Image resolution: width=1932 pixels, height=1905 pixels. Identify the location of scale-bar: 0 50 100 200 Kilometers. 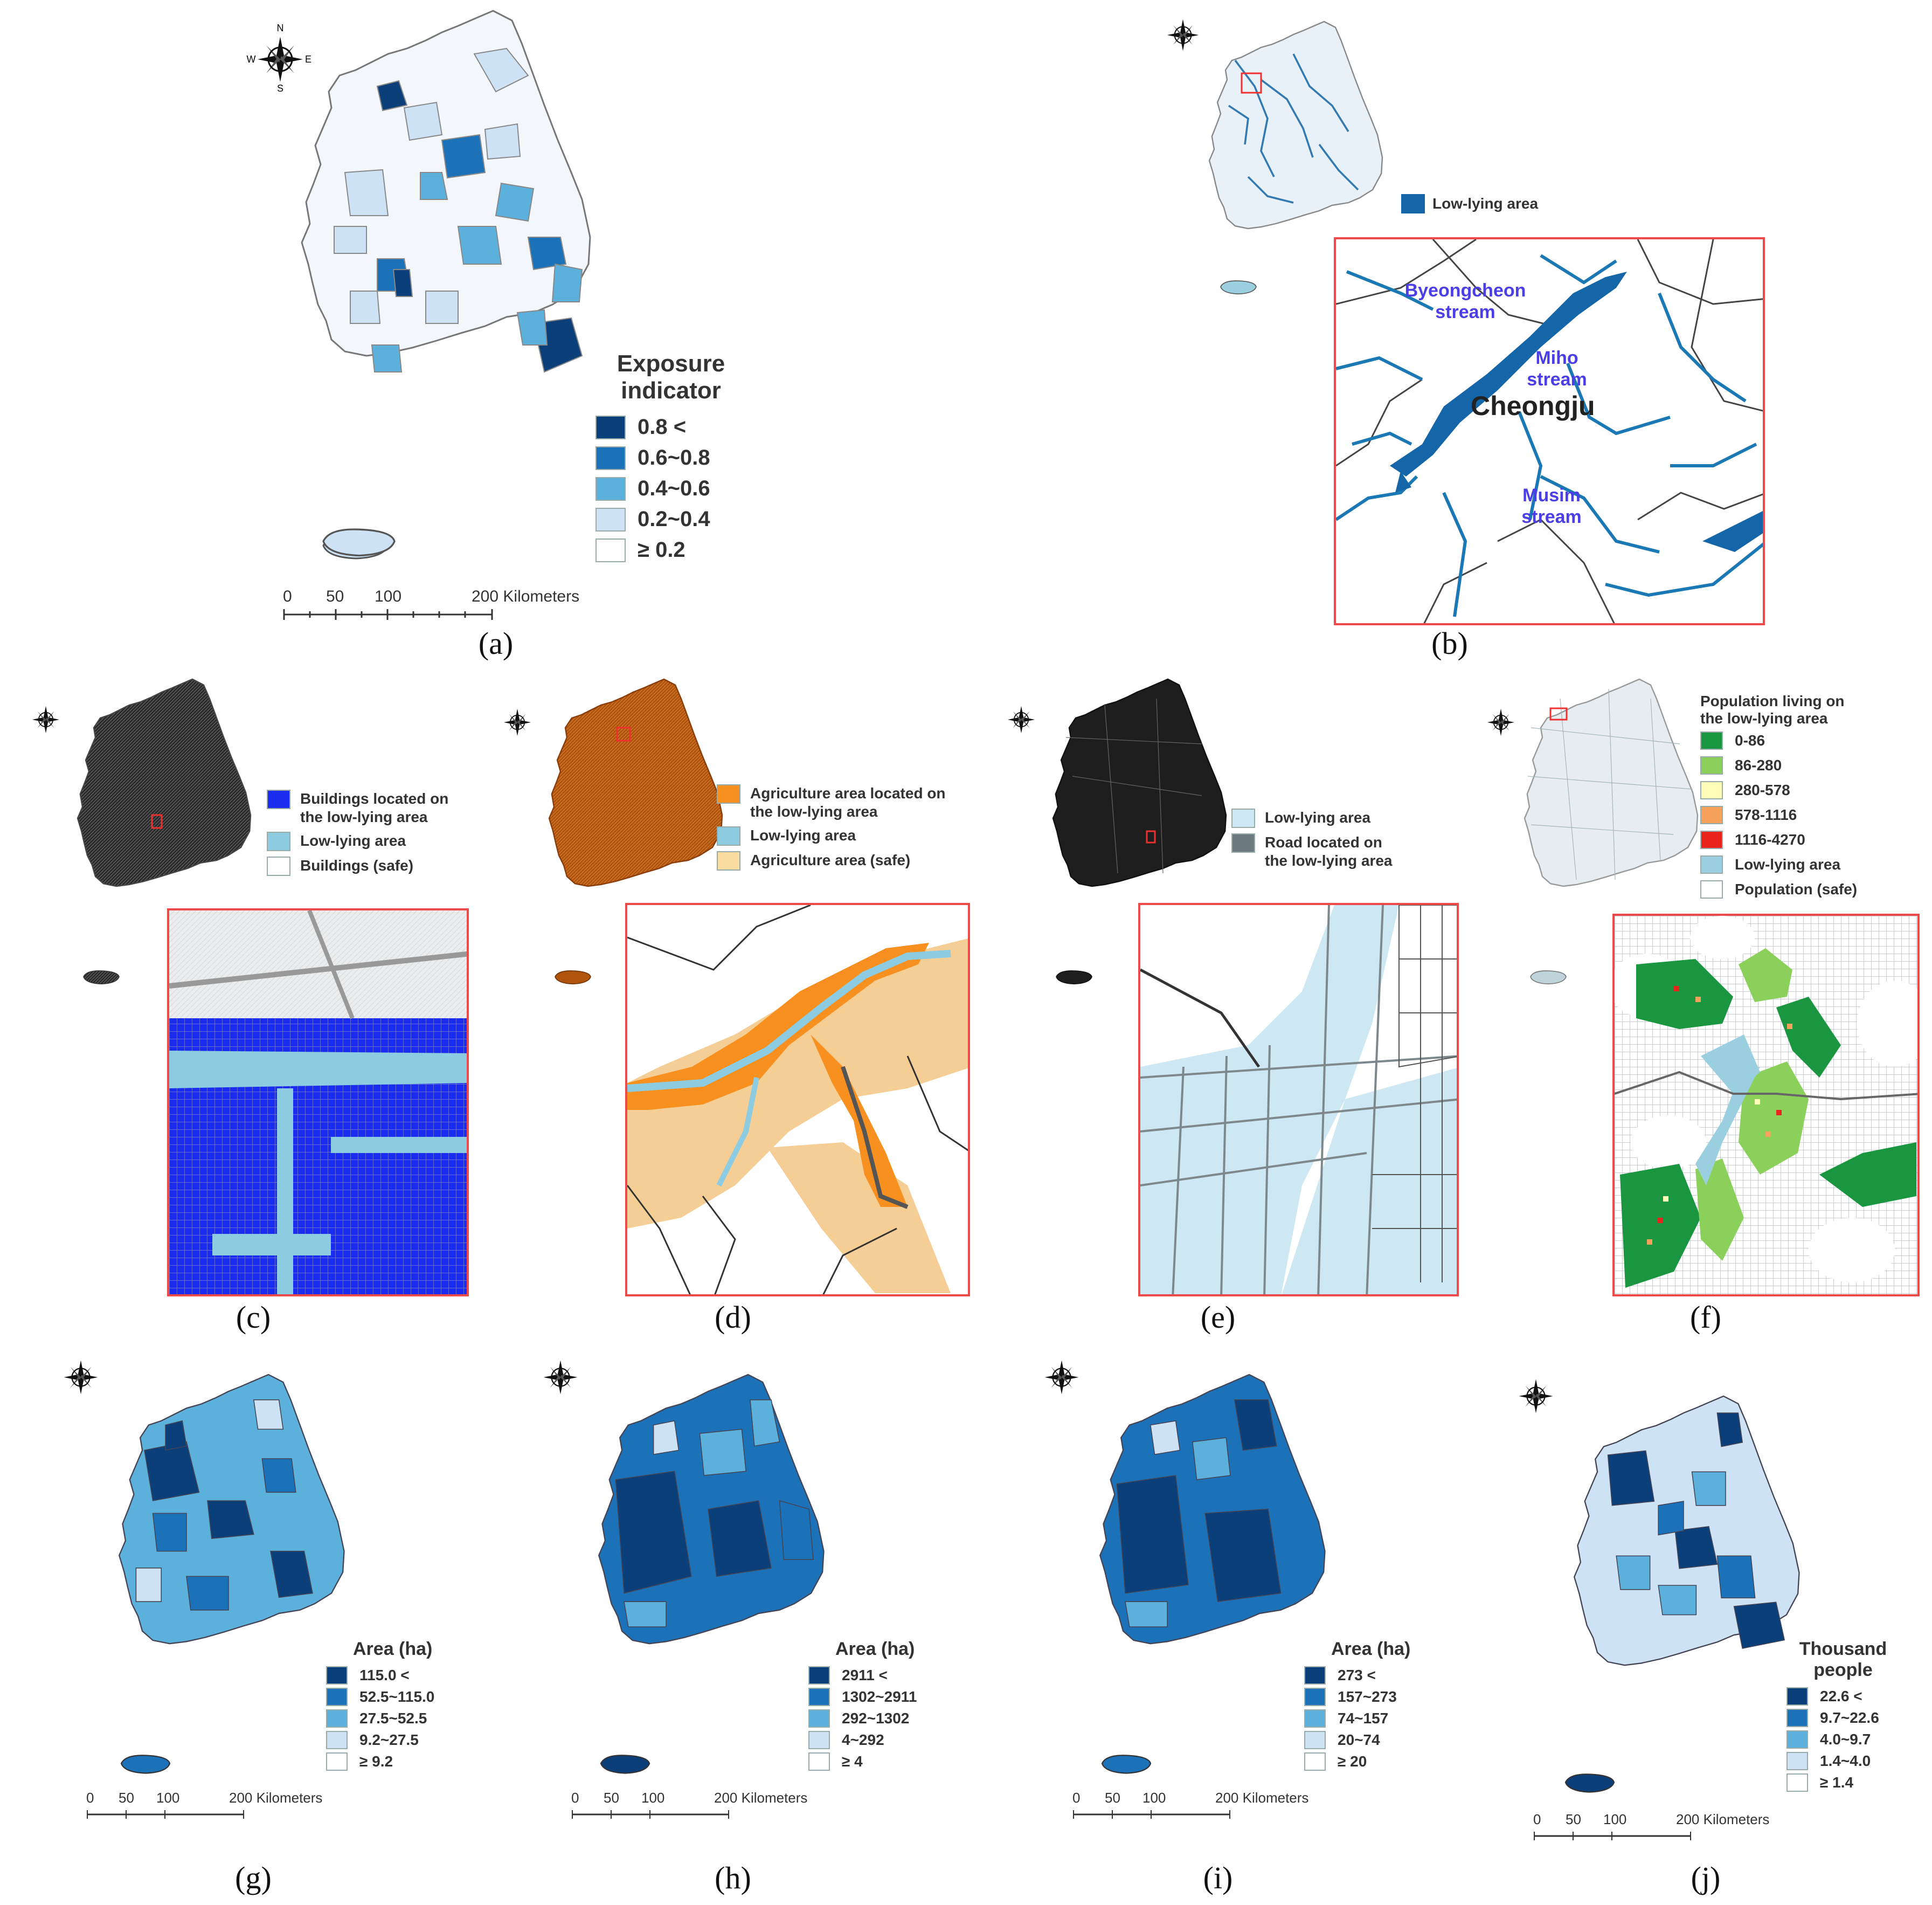
(1191, 1804).